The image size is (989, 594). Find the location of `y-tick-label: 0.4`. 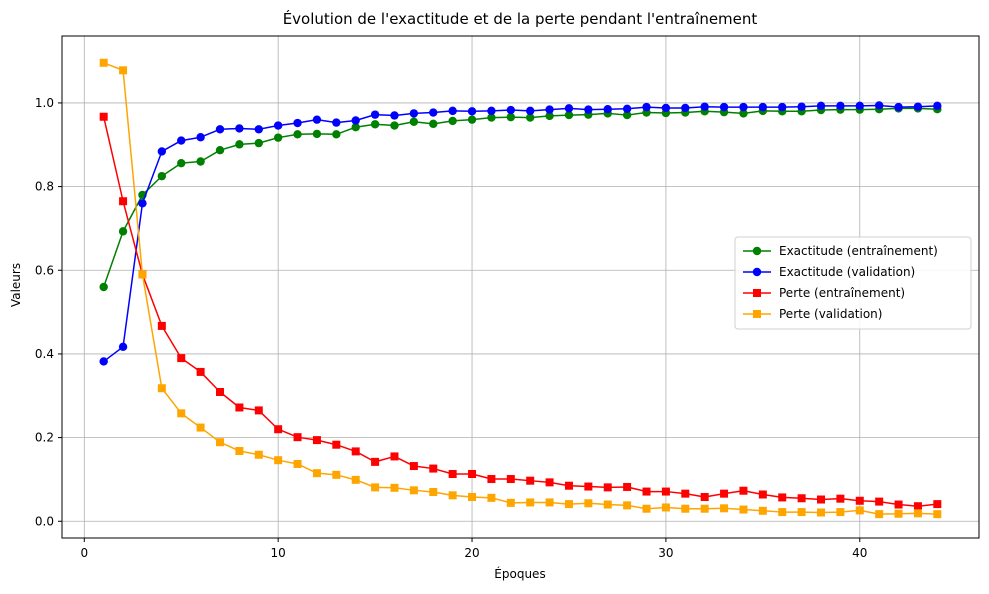

y-tick-label: 0.4 is located at coordinates (44, 354).